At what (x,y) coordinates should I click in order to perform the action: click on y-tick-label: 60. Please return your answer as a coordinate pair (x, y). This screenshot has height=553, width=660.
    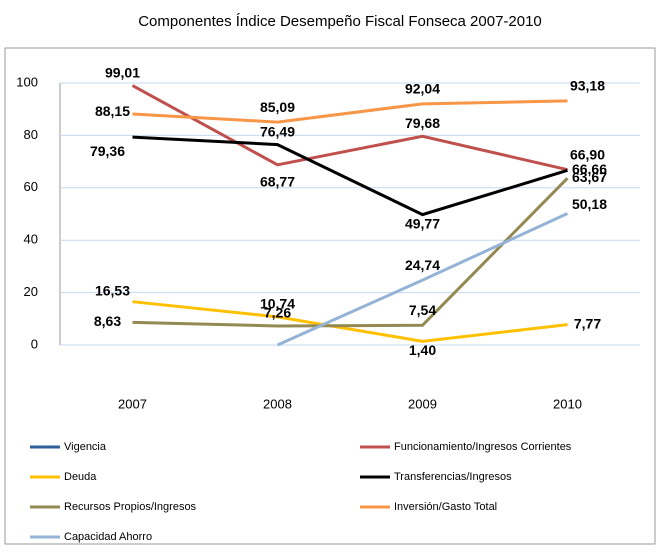
    Looking at the image, I should click on (31, 186).